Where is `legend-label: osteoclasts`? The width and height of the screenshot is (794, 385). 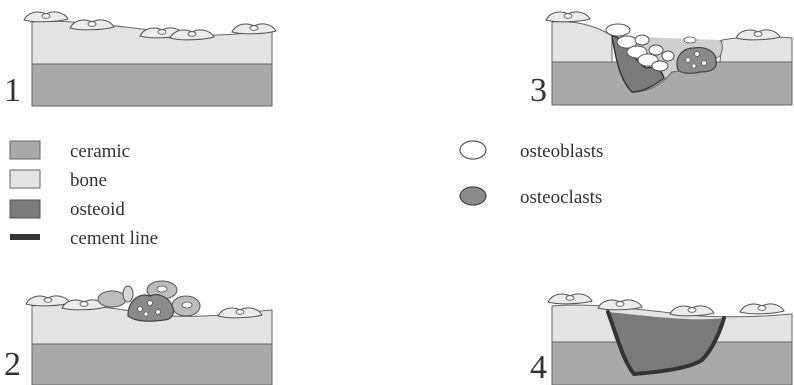
legend-label: osteoclasts is located at coordinates (561, 197).